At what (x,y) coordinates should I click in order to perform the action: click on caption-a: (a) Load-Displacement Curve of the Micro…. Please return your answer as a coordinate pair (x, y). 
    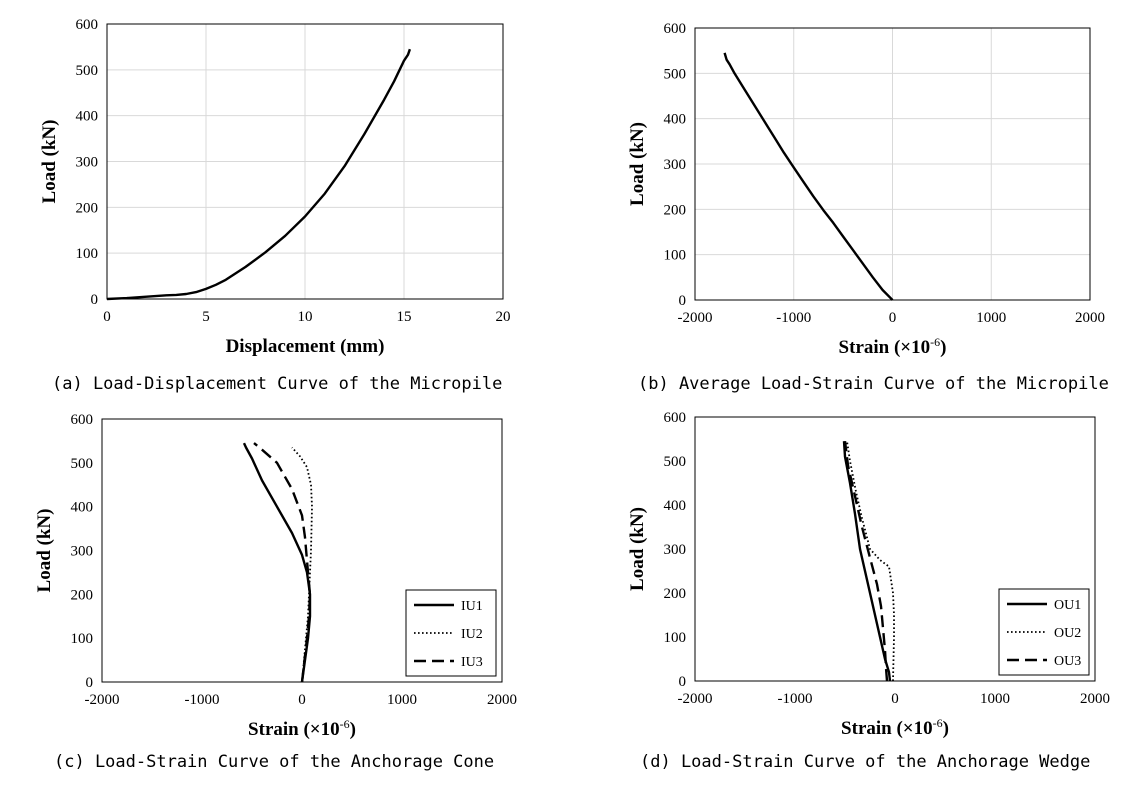
    Looking at the image, I should click on (277, 384).